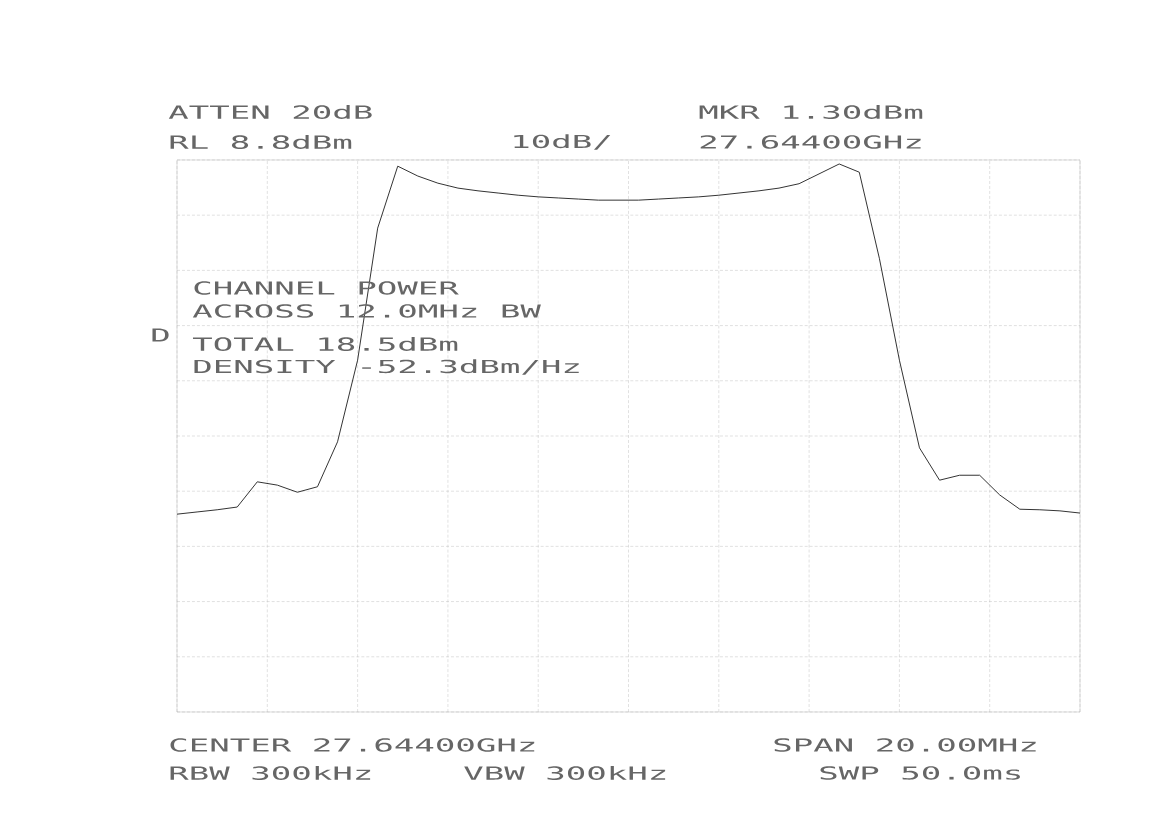 This screenshot has width=1149, height=839. I want to click on text: RL 8.8dBm, so click(261, 142).